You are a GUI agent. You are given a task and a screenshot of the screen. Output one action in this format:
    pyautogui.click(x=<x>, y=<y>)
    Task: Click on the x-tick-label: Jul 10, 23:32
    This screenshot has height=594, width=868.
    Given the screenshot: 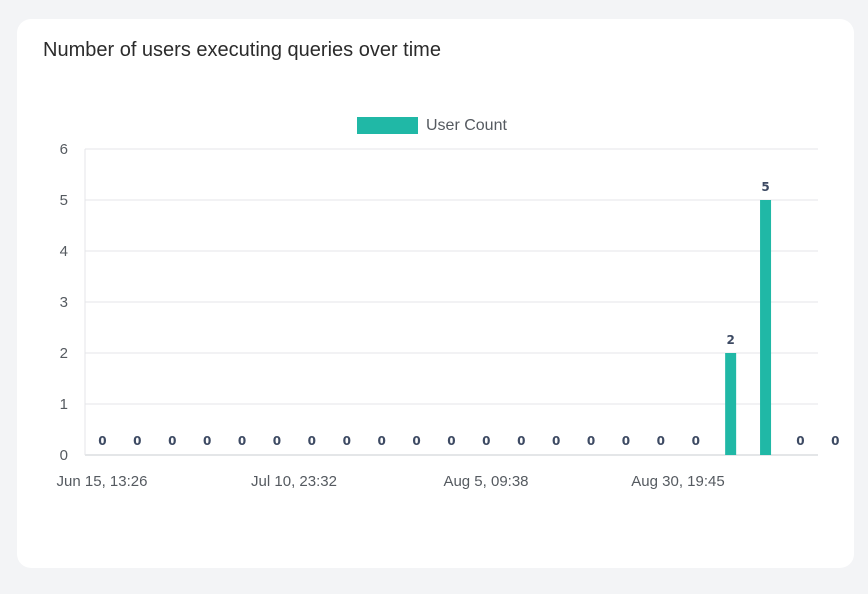 What is the action you would take?
    pyautogui.click(x=294, y=481)
    